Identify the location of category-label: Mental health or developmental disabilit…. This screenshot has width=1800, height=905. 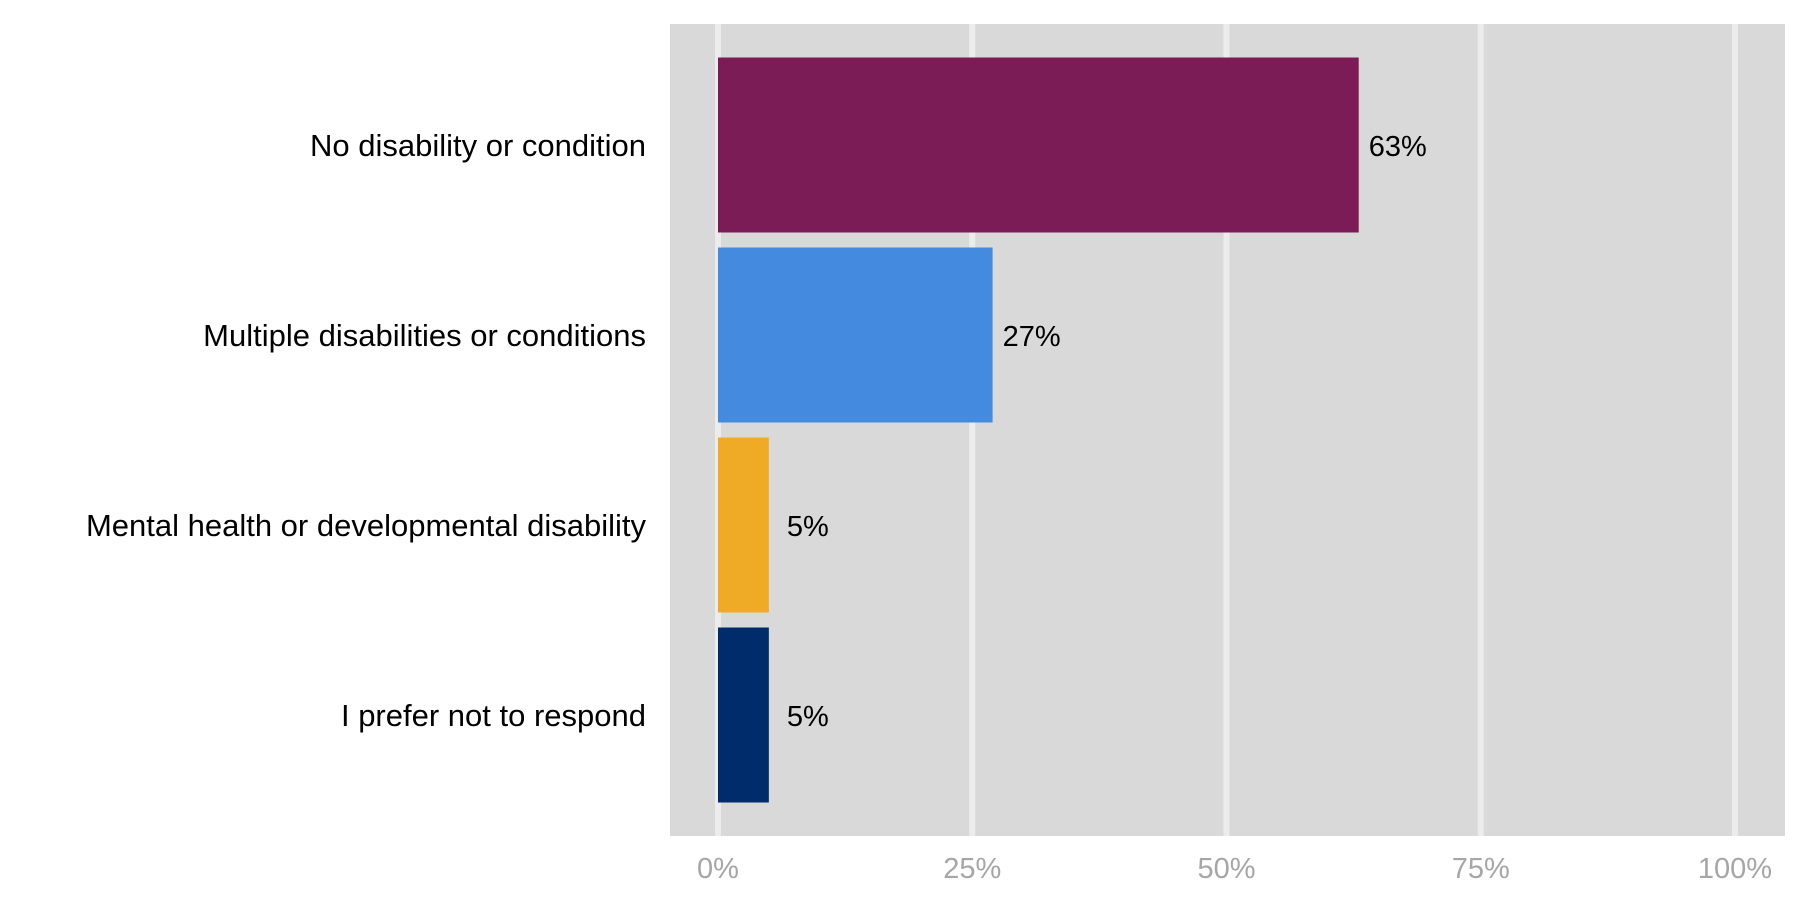
(366, 525).